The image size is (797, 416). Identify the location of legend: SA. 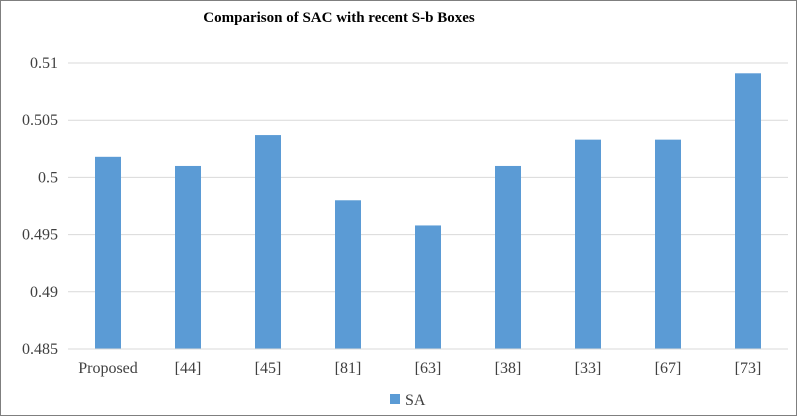
(408, 400).